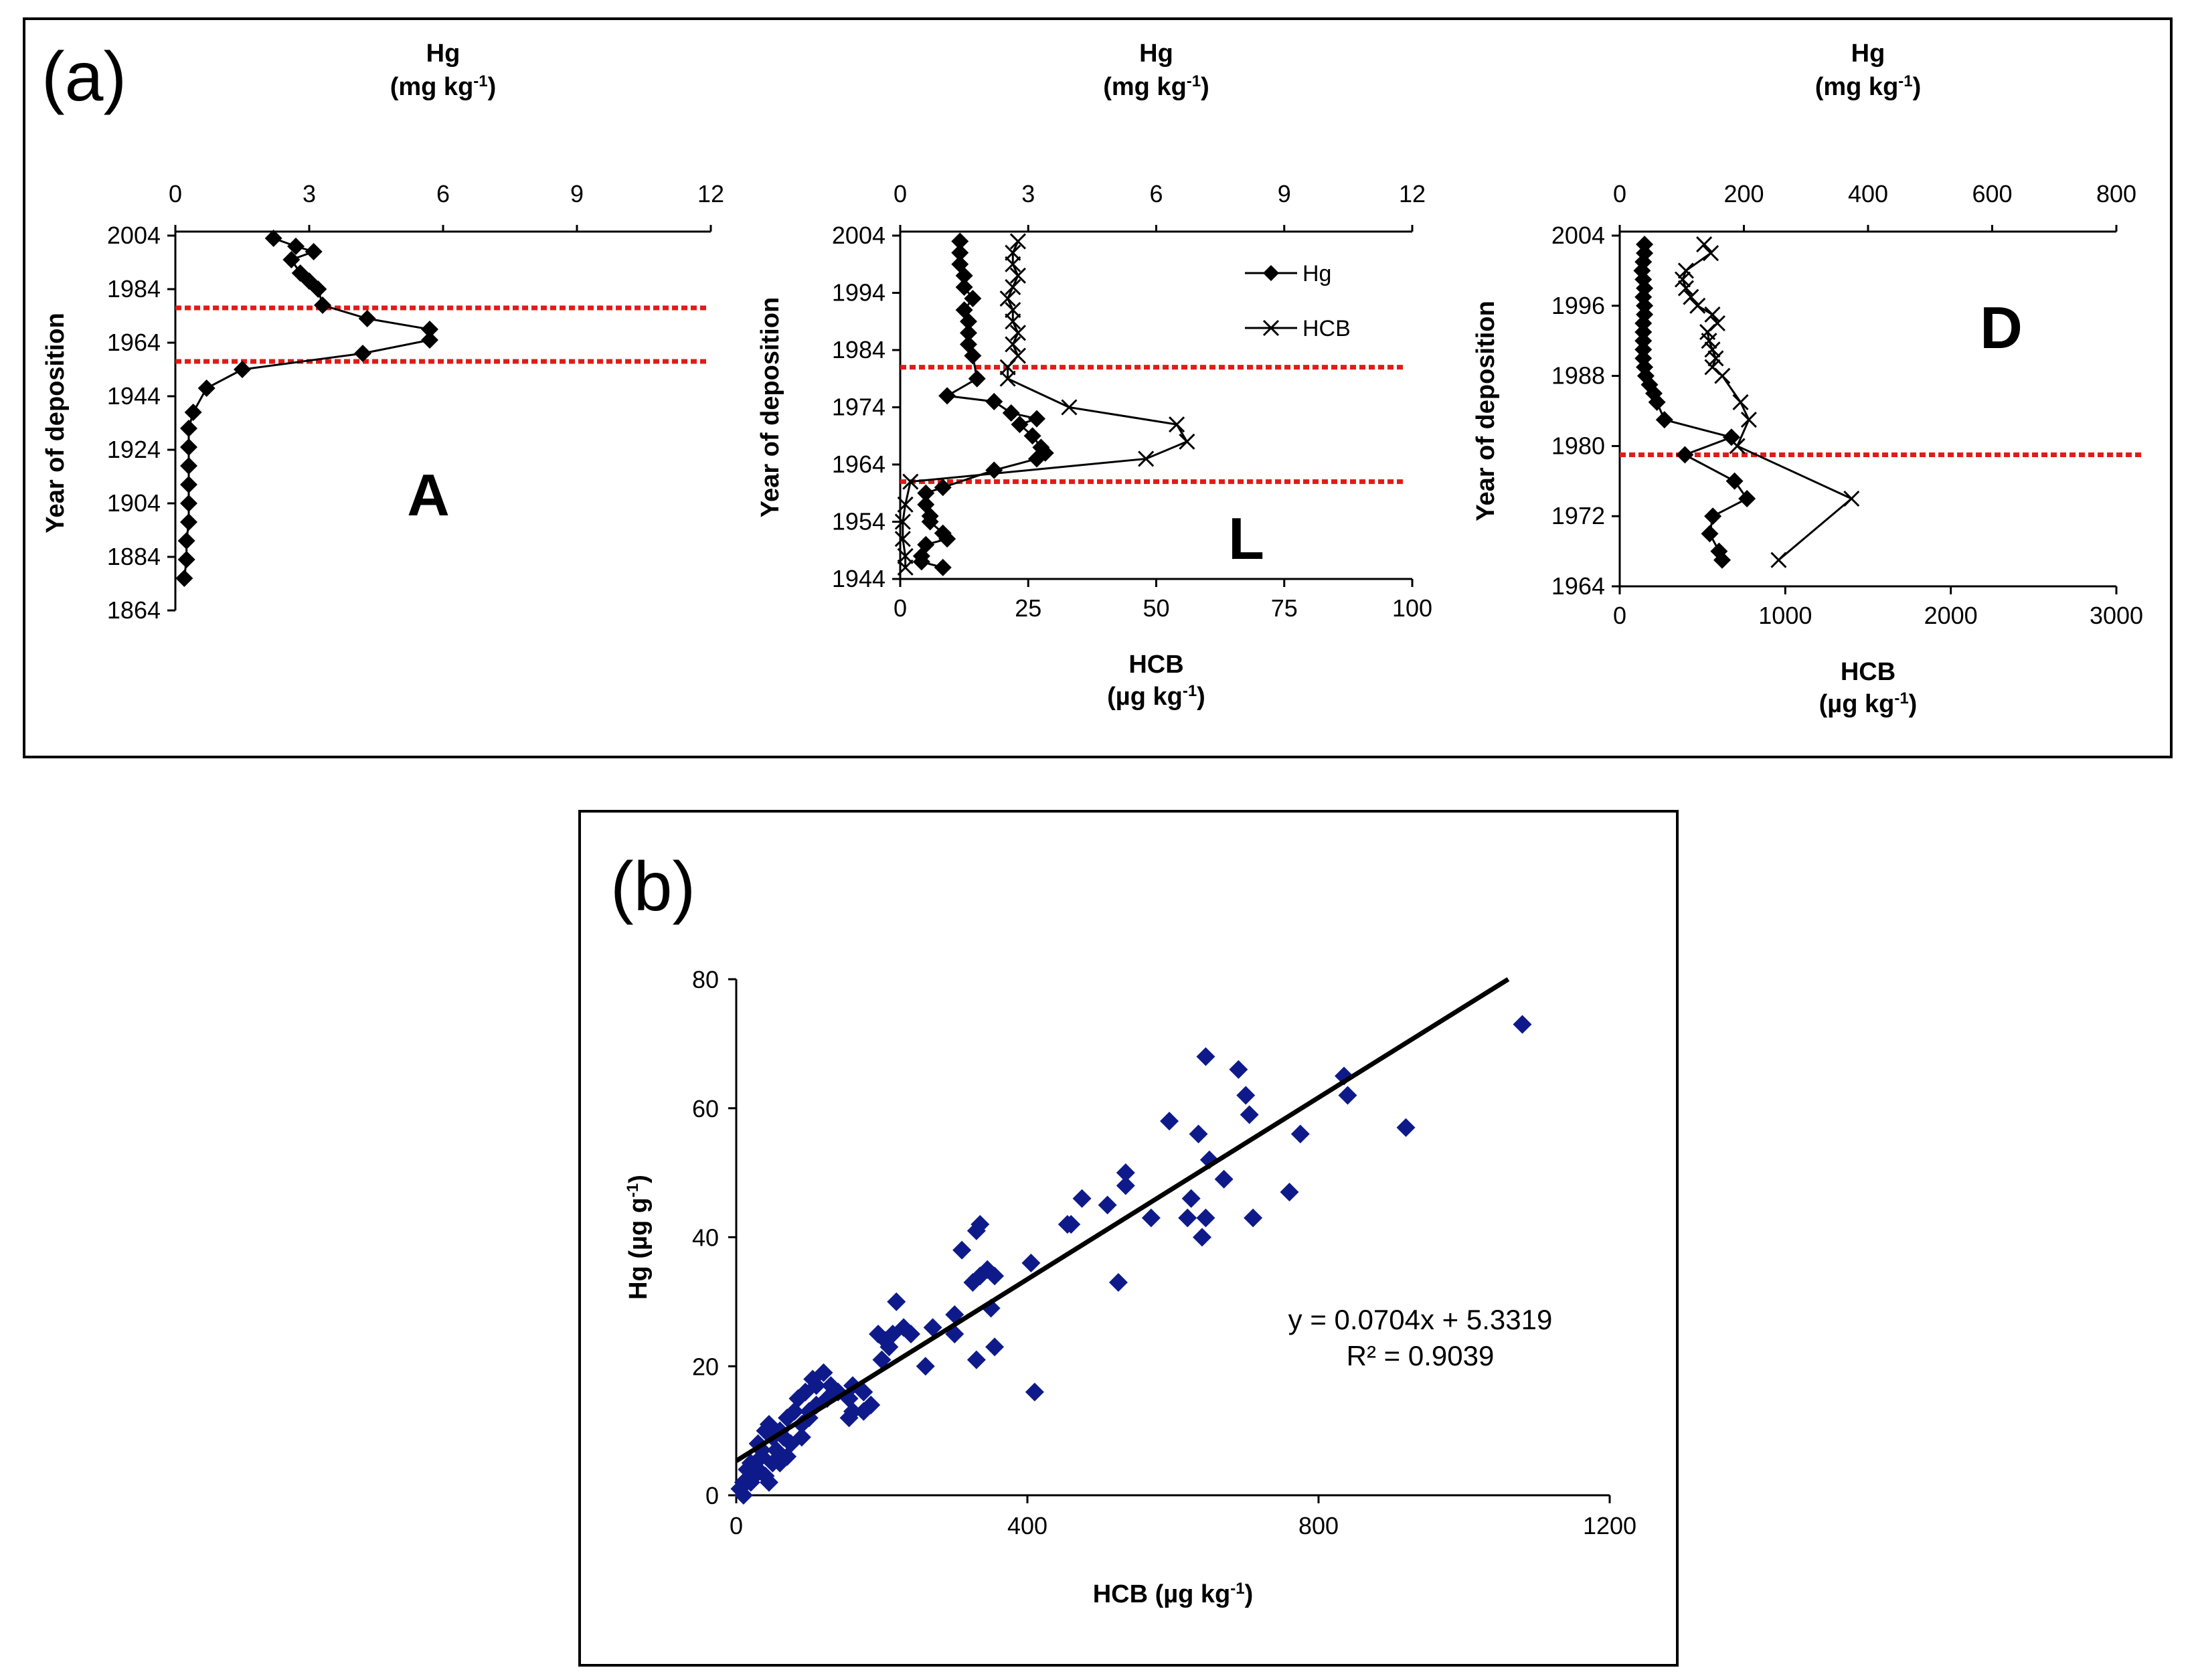 The height and width of the screenshot is (1680, 2196). I want to click on top-tick-label: 800, so click(2116, 193).